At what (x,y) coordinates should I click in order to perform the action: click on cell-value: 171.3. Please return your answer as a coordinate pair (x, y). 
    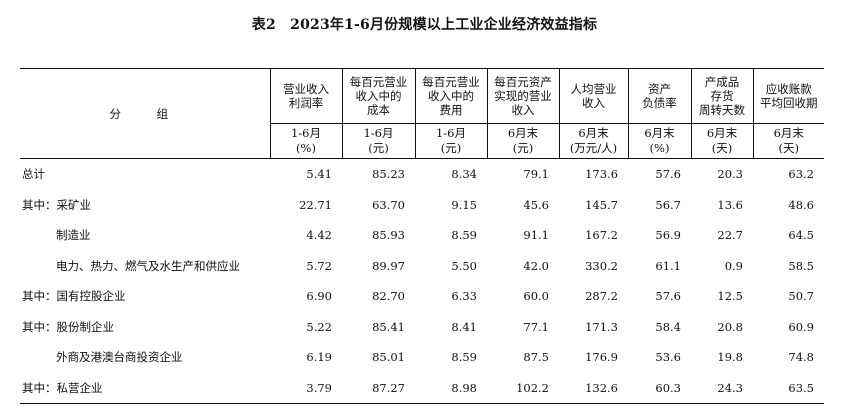
    Looking at the image, I should click on (601, 326).